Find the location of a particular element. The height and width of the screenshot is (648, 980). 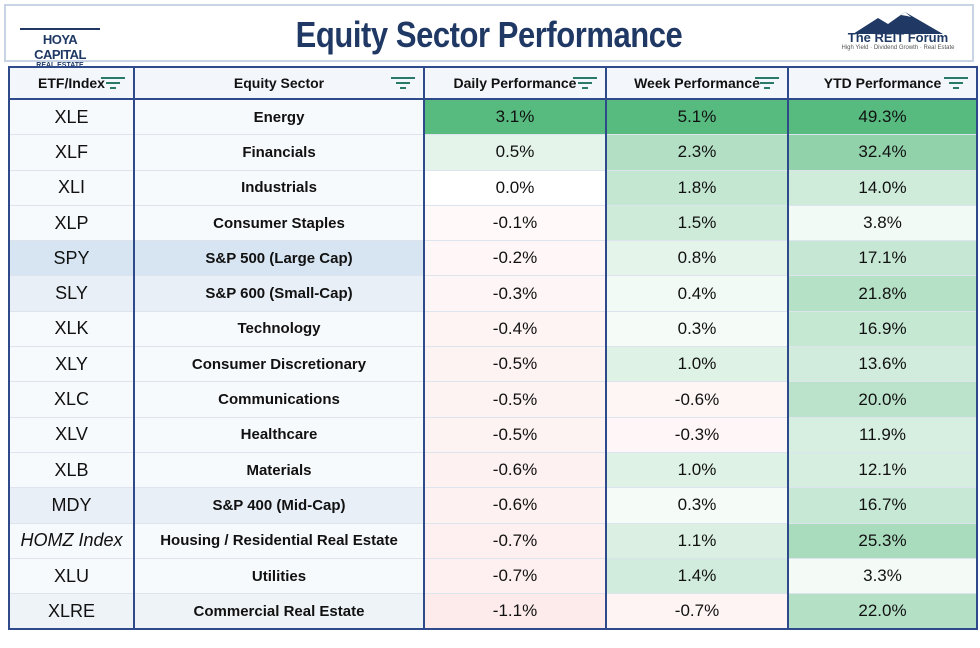

performance-cell: -0.2% is located at coordinates (514, 258).